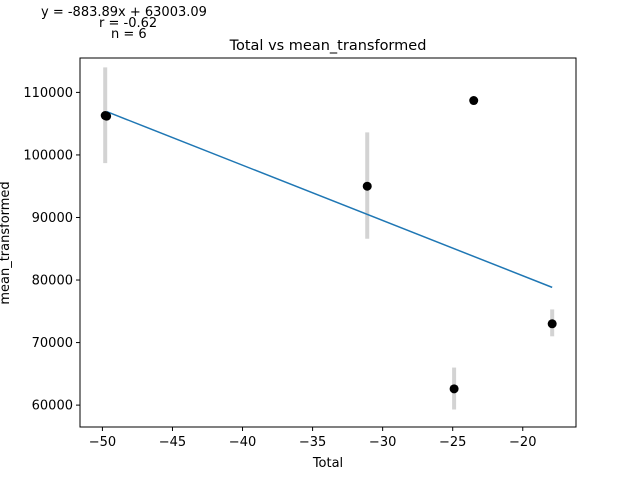  What do you see at coordinates (51, 250) in the screenshot?
I see `y-axis: 60000 70000 80000 90000 100000 110000` at bounding box center [51, 250].